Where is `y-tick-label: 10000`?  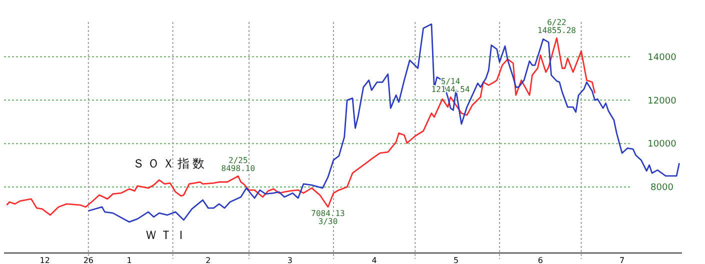 y-tick-label: 10000 is located at coordinates (662, 145).